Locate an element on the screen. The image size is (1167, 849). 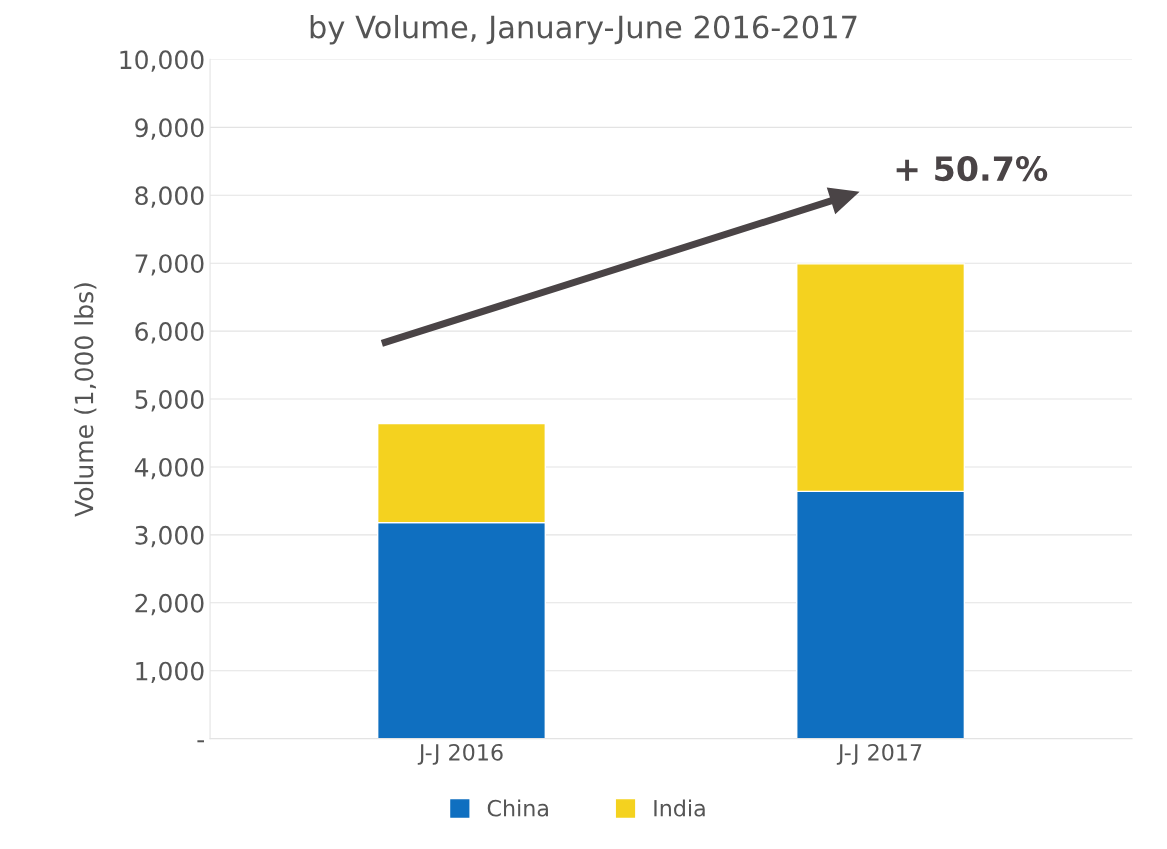
legend-label: India is located at coordinates (679, 808).